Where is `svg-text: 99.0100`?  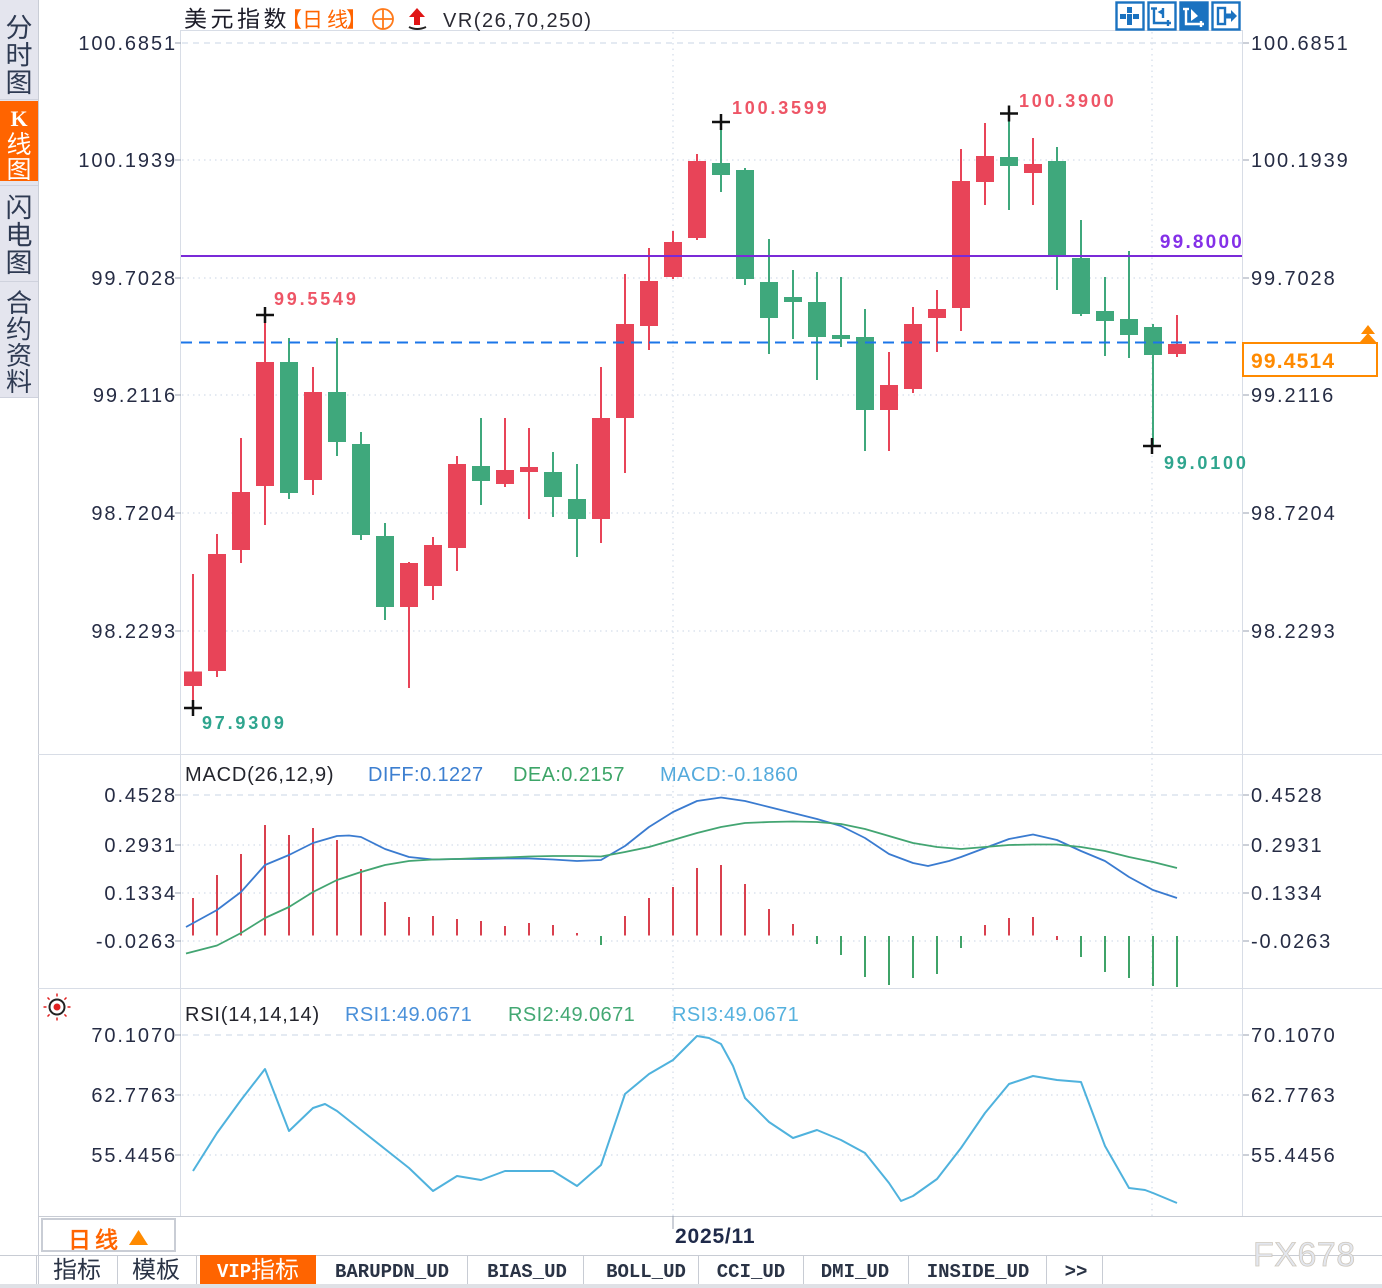 svg-text: 99.0100 is located at coordinates (1206, 463).